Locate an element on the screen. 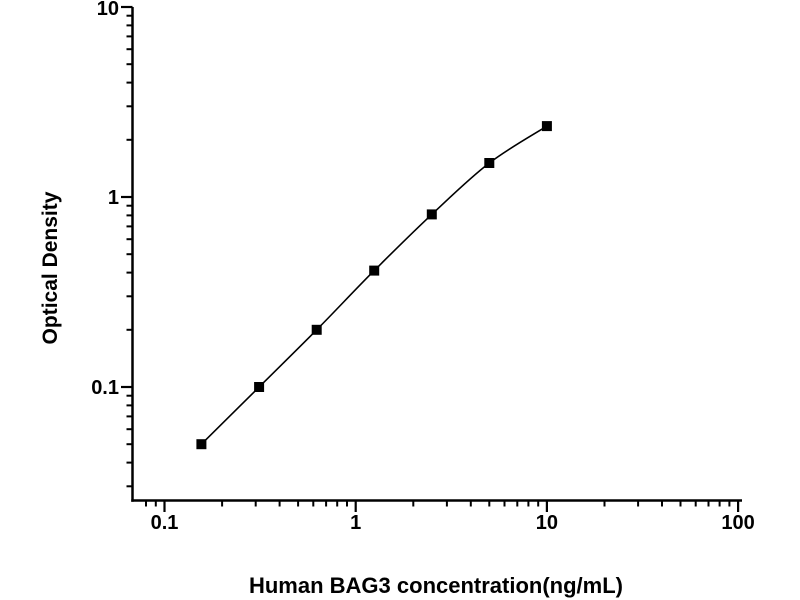 This screenshot has width=800, height=600. x-axis-title: Human BAG3 concentration(ng/mL) is located at coordinates (436, 585).